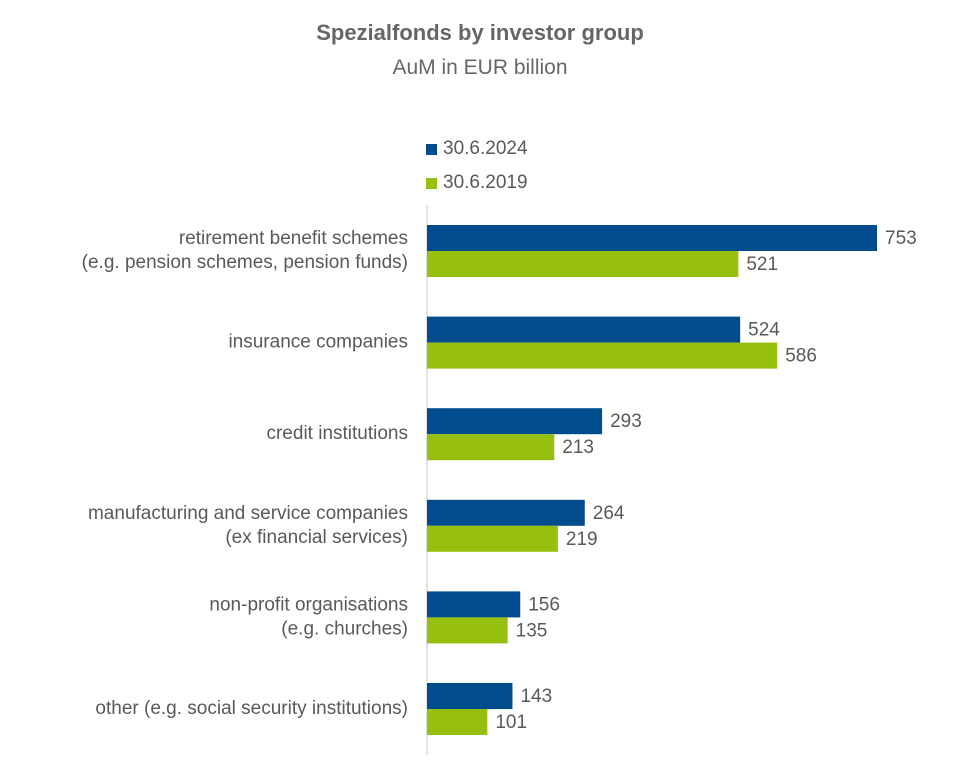 The width and height of the screenshot is (960, 764). What do you see at coordinates (609, 513) in the screenshot?
I see `data-label: 264` at bounding box center [609, 513].